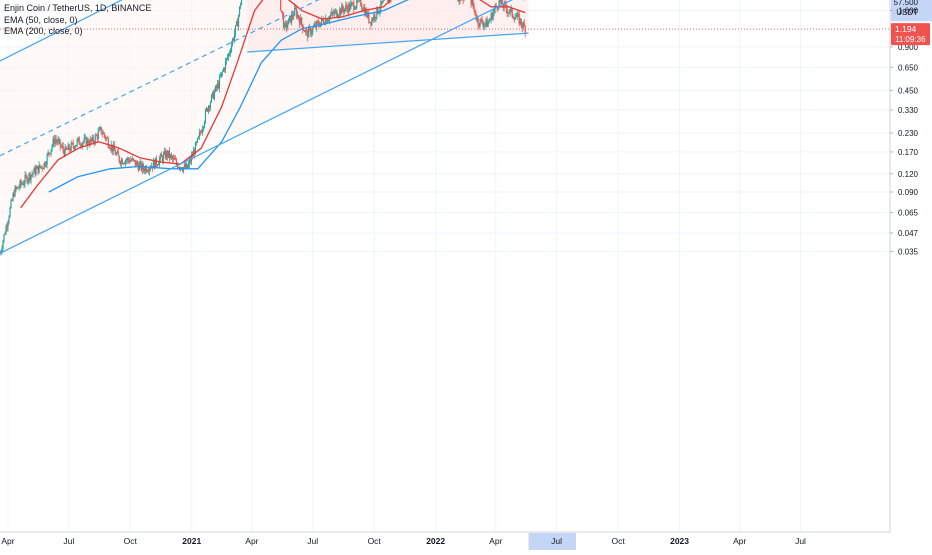  I want to click on ema200-legend: EMA (200, close, 0), so click(77, 32).